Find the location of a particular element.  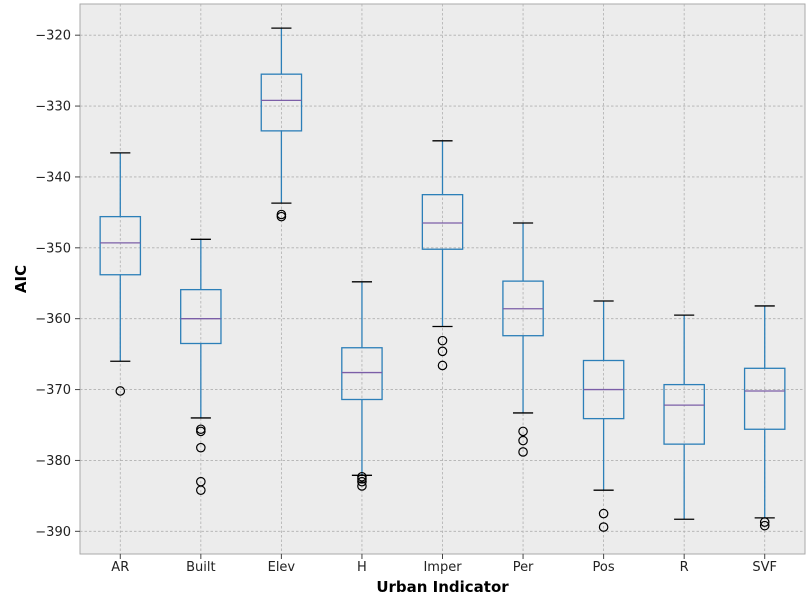

x-tick-label: Built is located at coordinates (200, 567).